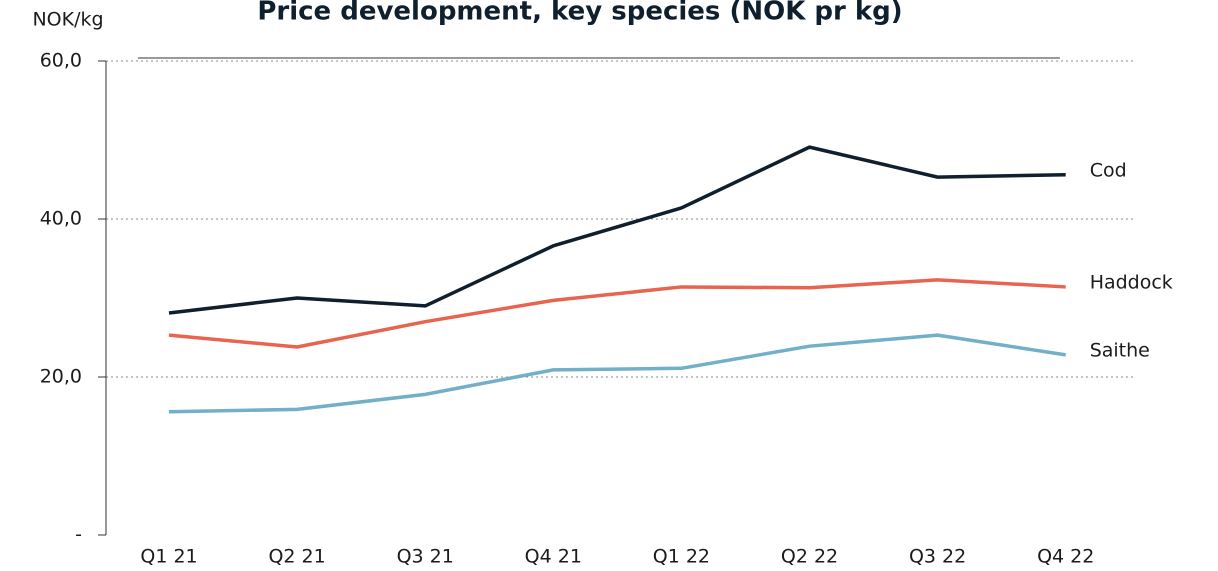 This screenshot has width=1218, height=571. Describe the element at coordinates (425, 557) in the screenshot. I see `x-tick-label: Q3 21` at that location.